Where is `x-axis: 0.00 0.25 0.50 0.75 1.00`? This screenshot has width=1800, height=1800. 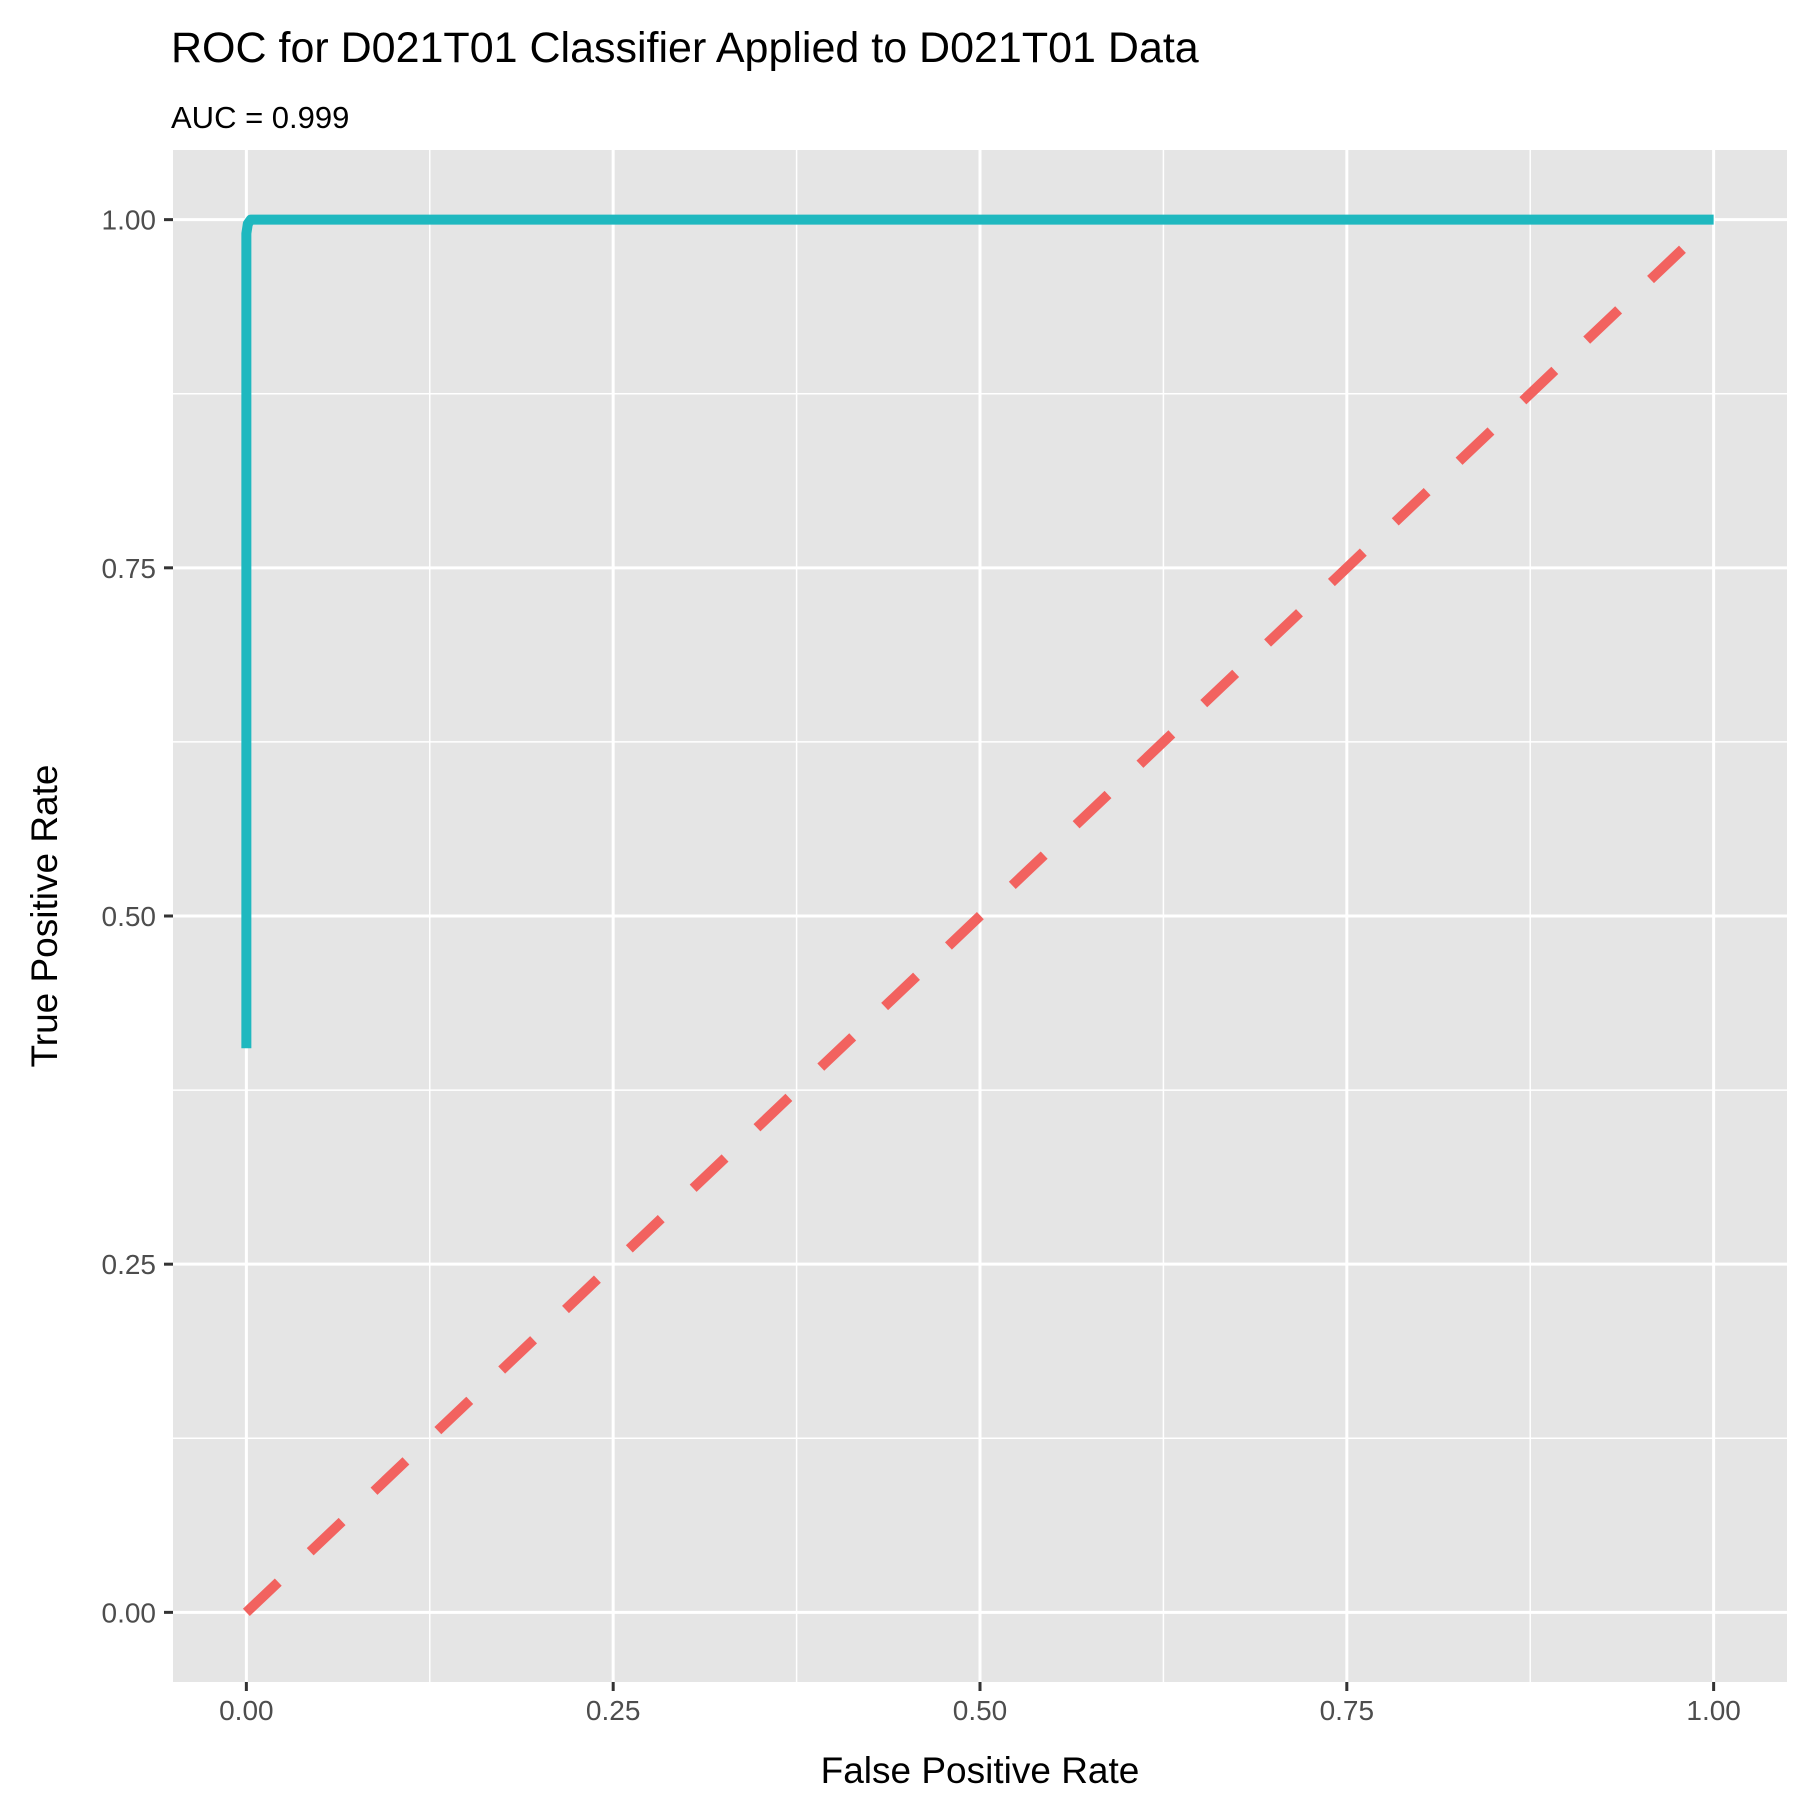 x-axis: 0.00 0.25 0.50 0.75 1.00 is located at coordinates (980, 1704).